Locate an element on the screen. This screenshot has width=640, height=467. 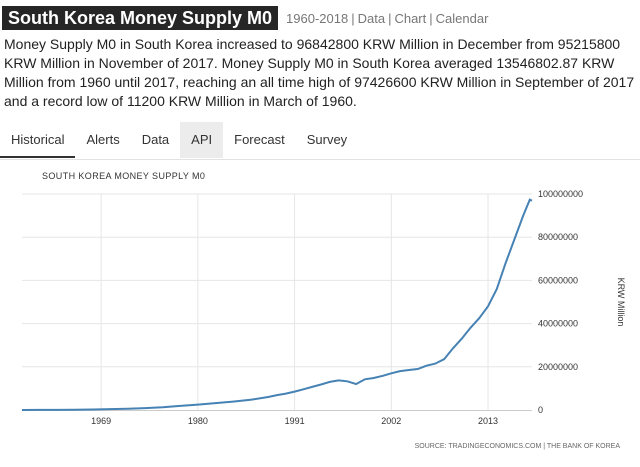
tab-data: Data is located at coordinates (155, 139).